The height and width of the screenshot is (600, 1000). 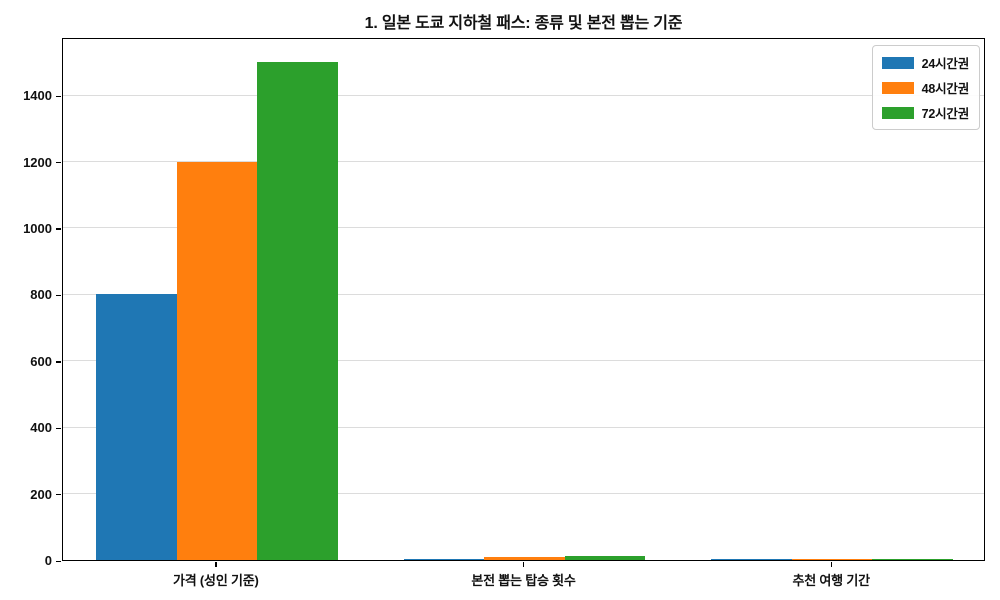 I want to click on y-tick-label-400: 400, so click(x=41, y=428).